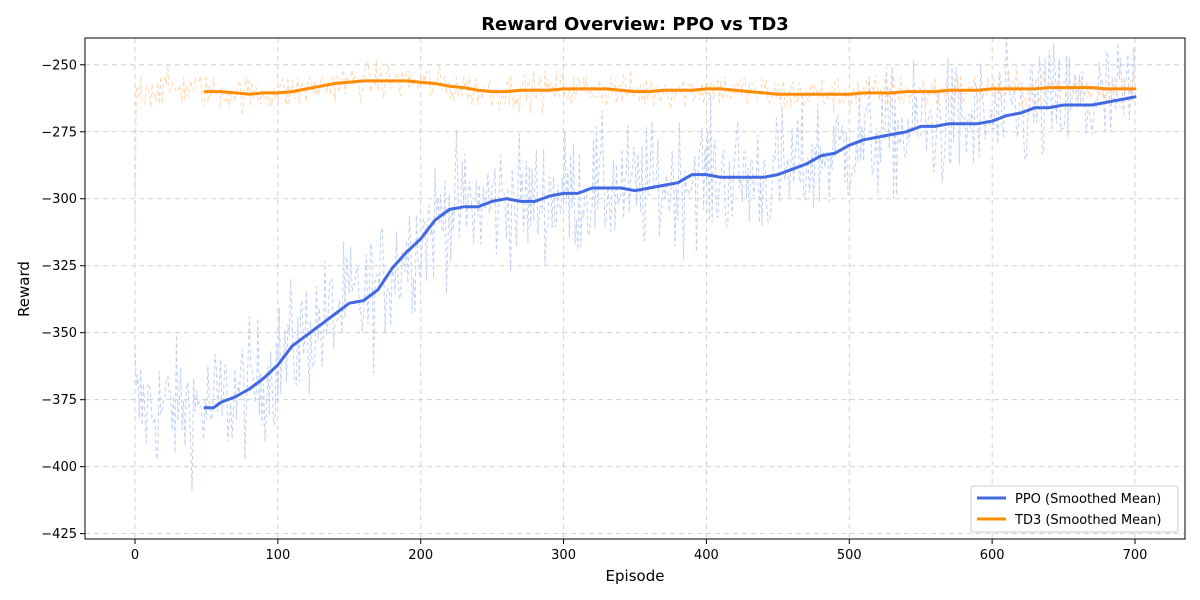 The height and width of the screenshot is (600, 1200). Describe the element at coordinates (992, 555) in the screenshot. I see `x-tick-label: 600` at that location.